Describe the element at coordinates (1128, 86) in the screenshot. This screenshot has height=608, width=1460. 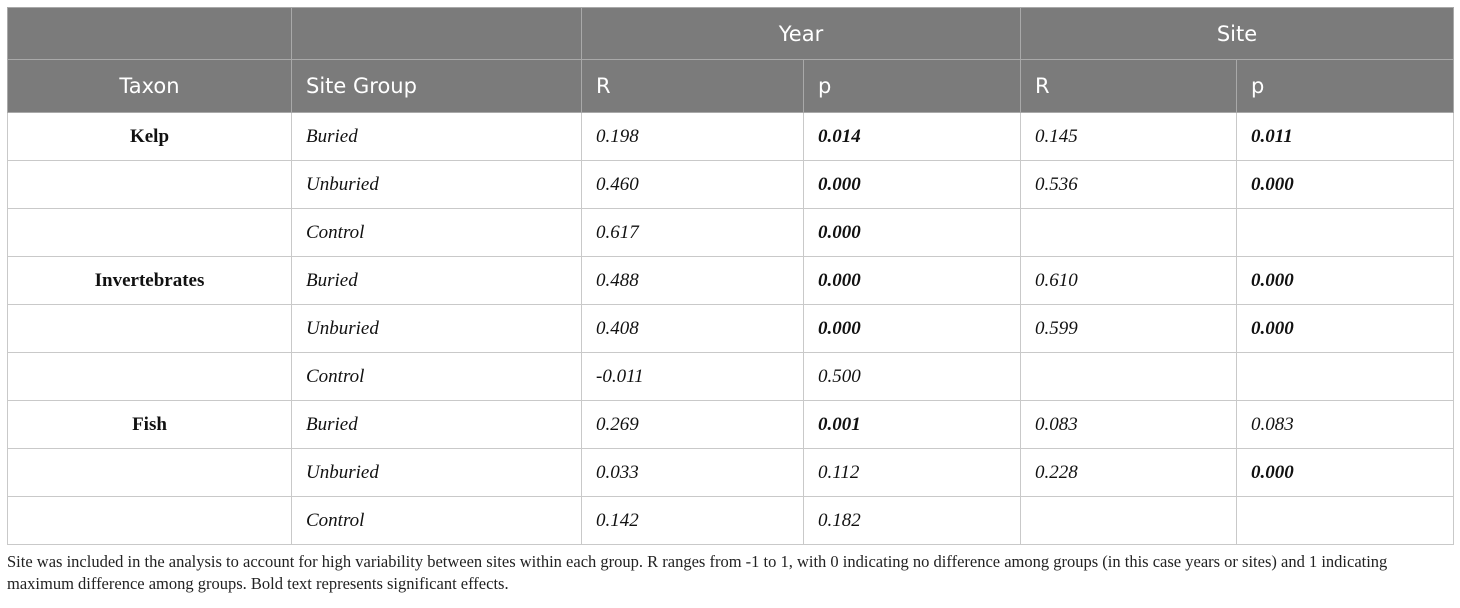
I see `header-site-r: R` at that location.